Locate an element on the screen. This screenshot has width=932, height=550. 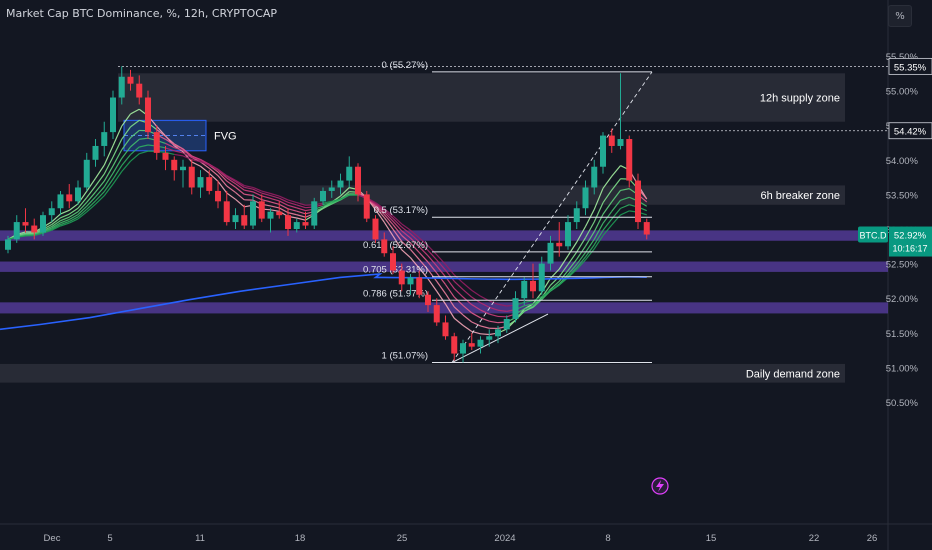
time-axis: Dec 5 11 18 25 2024 8 15 22 26 is located at coordinates (461, 538).